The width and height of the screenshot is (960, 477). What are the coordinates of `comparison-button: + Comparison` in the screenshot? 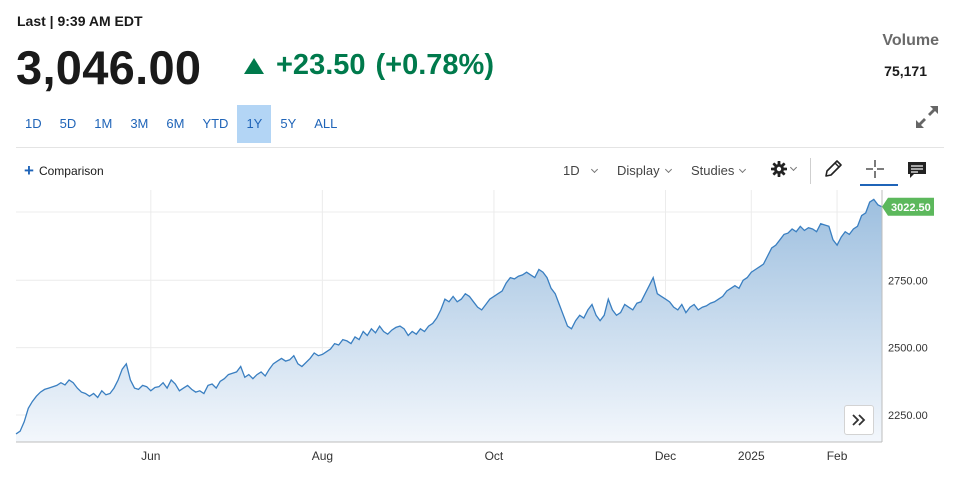 It's located at (64, 170).